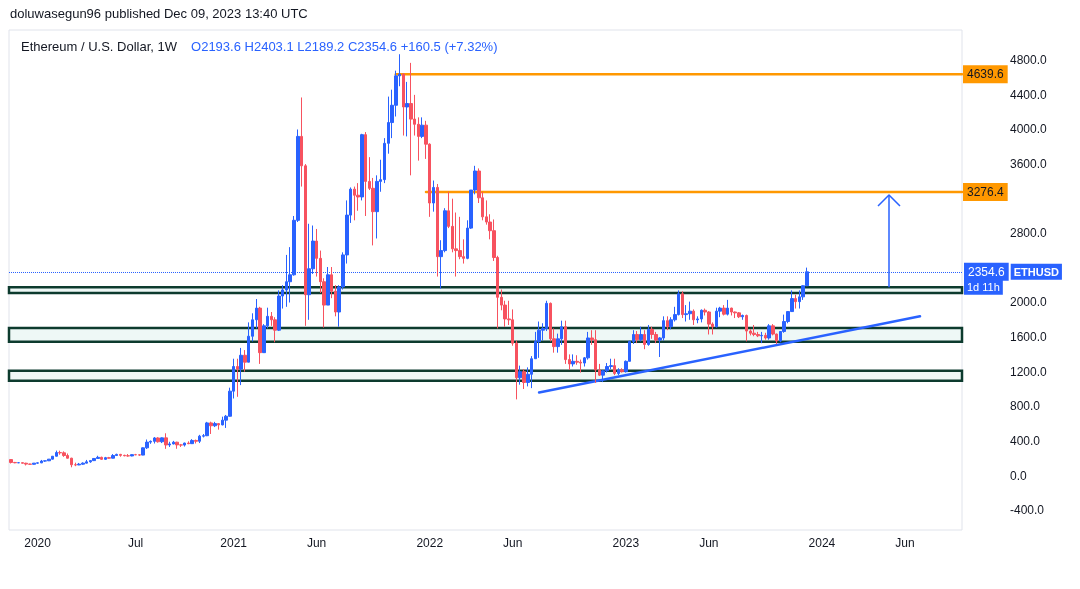 Image resolution: width=1080 pixels, height=589 pixels. I want to click on y-tick-label: 800.0, so click(1025, 406).